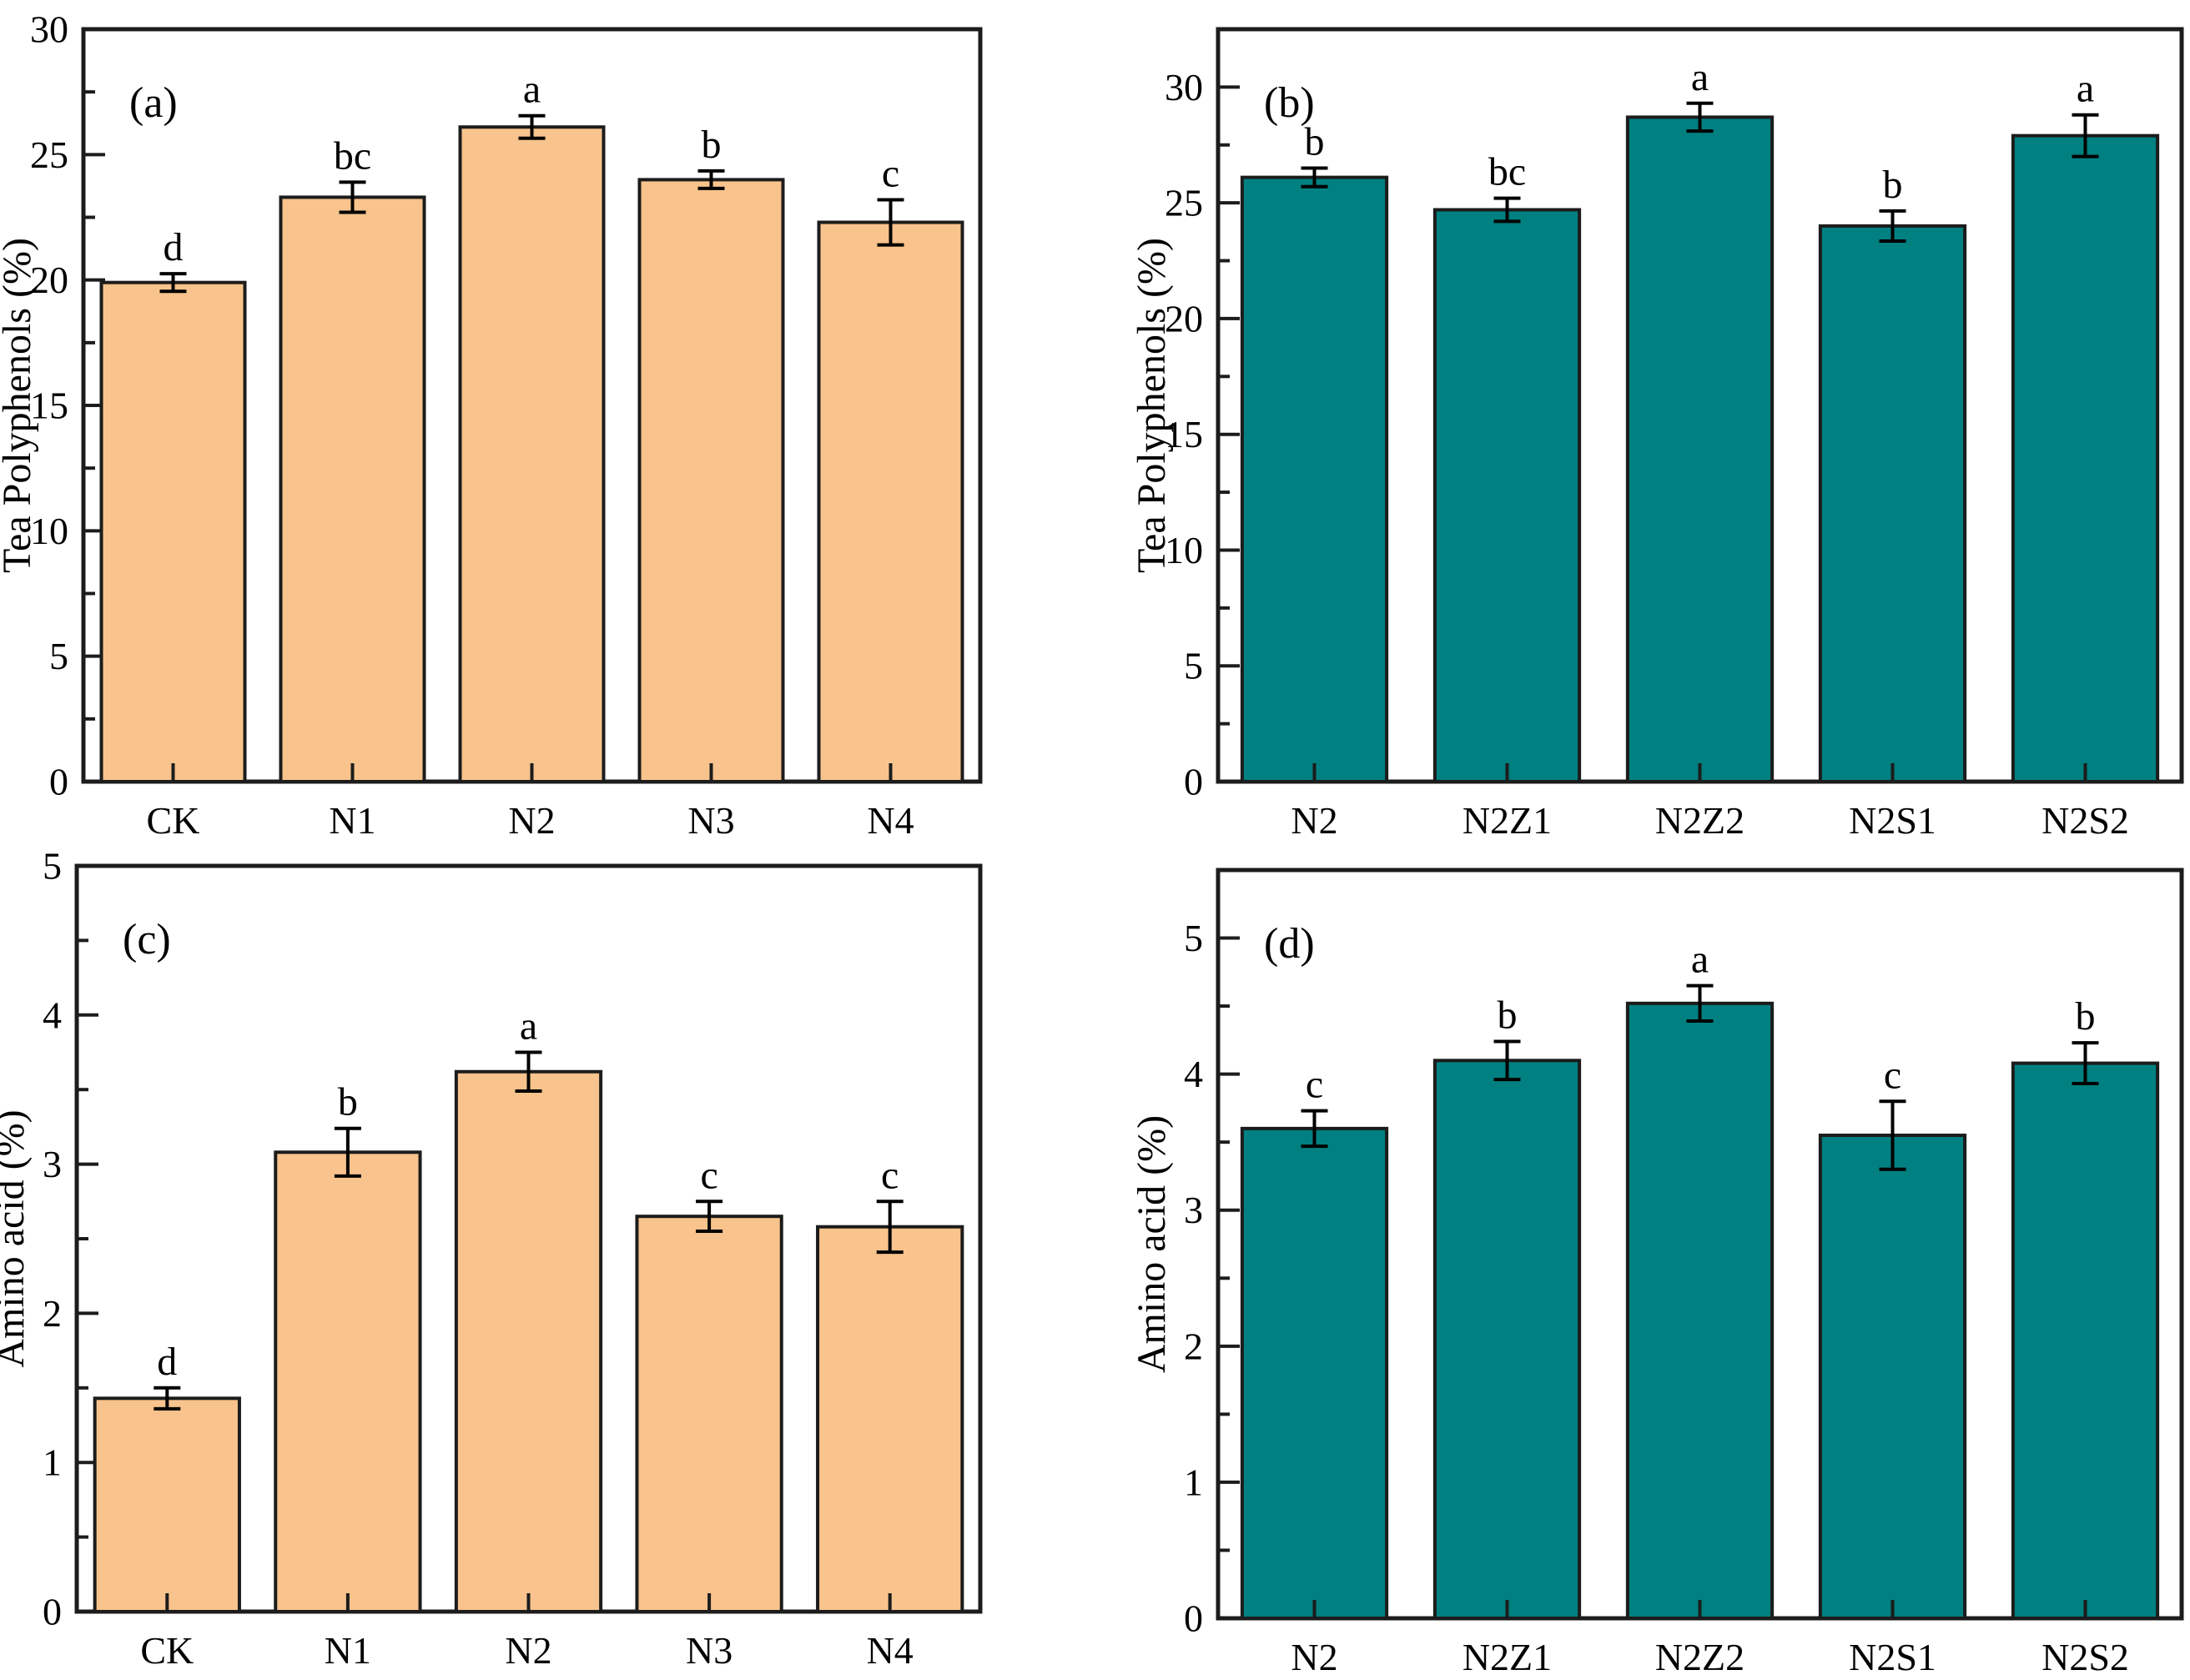  I want to click on panel-letter: (a), so click(153, 103).